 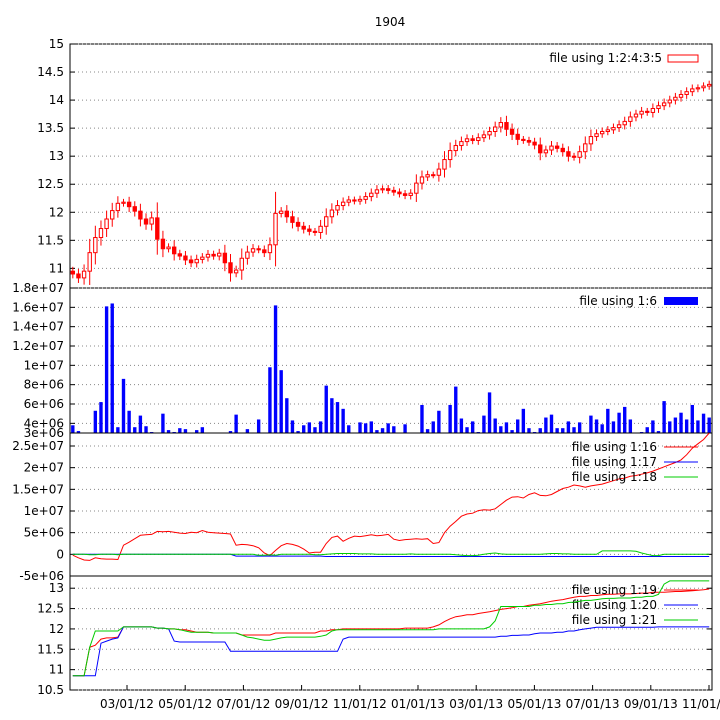 What do you see at coordinates (614, 477) in the screenshot?
I see `legend-label: file using 1:18` at bounding box center [614, 477].